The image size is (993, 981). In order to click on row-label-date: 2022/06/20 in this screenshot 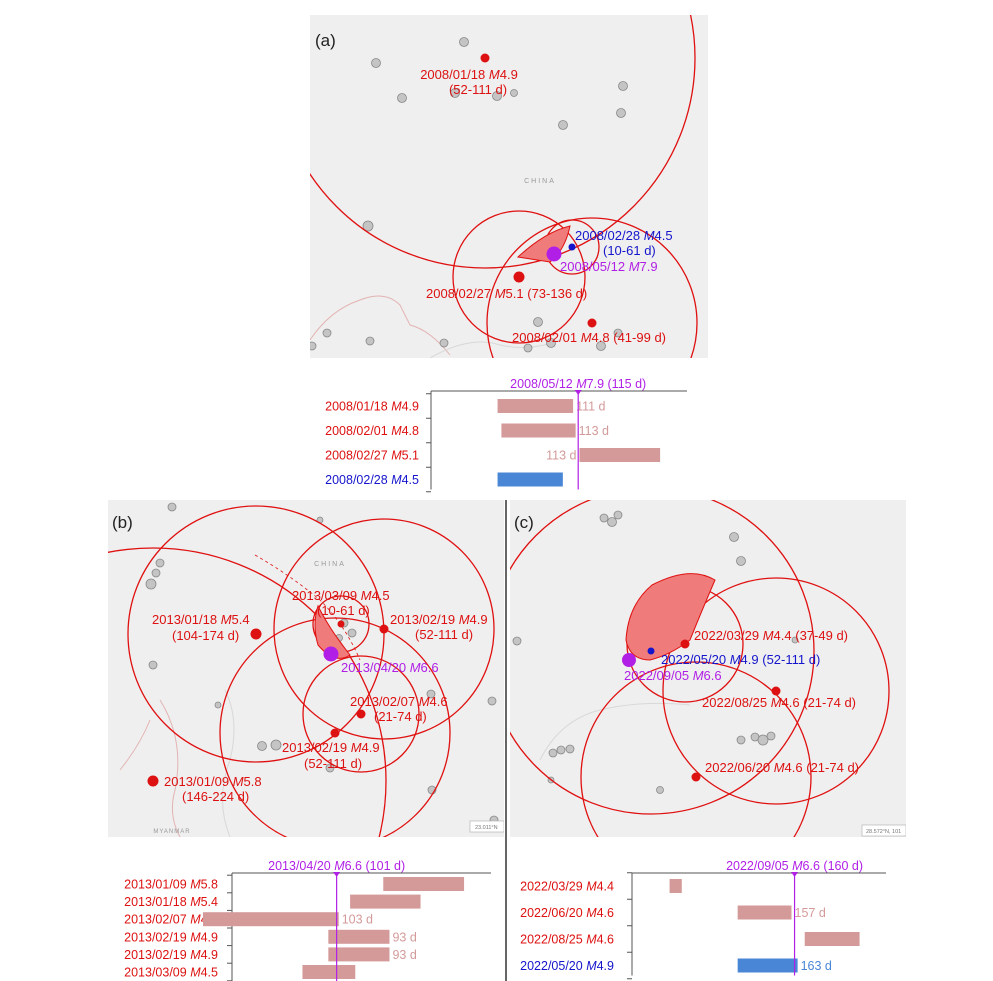, I will do `click(551, 913)`.